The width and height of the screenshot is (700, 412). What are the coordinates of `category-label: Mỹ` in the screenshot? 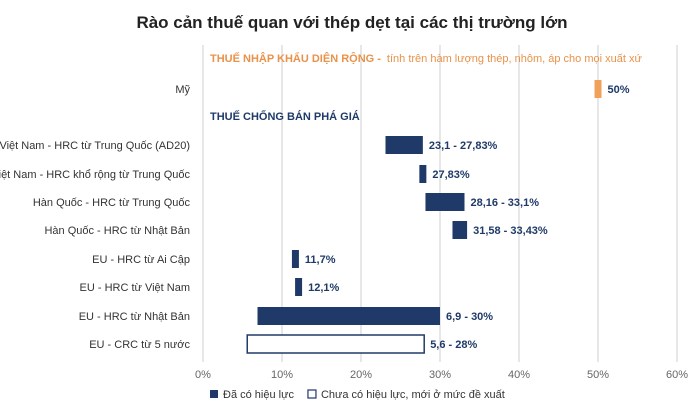 It's located at (182, 90).